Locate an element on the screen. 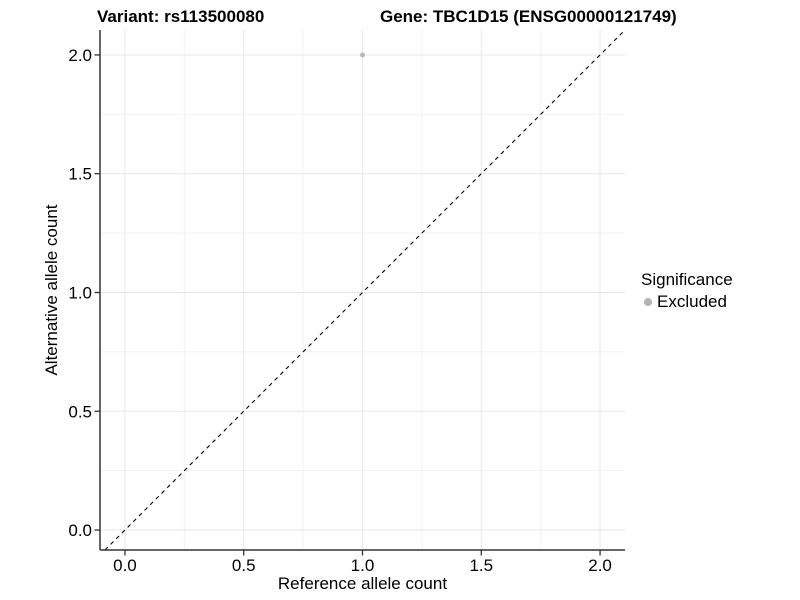 The image size is (800, 600). plot-title-variant: Variant: rs113500080 is located at coordinates (181, 16).